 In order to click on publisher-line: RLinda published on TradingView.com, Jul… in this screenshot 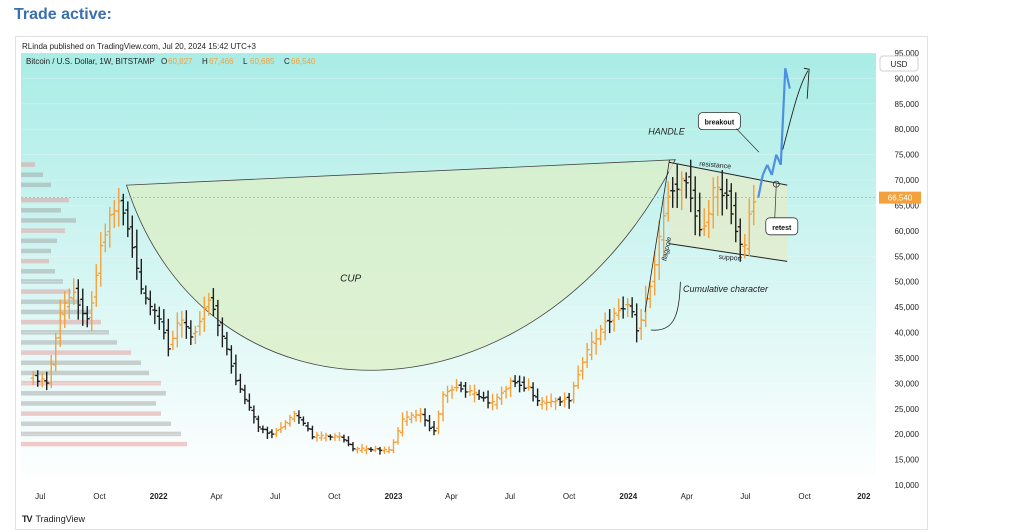, I will do `click(139, 46)`.